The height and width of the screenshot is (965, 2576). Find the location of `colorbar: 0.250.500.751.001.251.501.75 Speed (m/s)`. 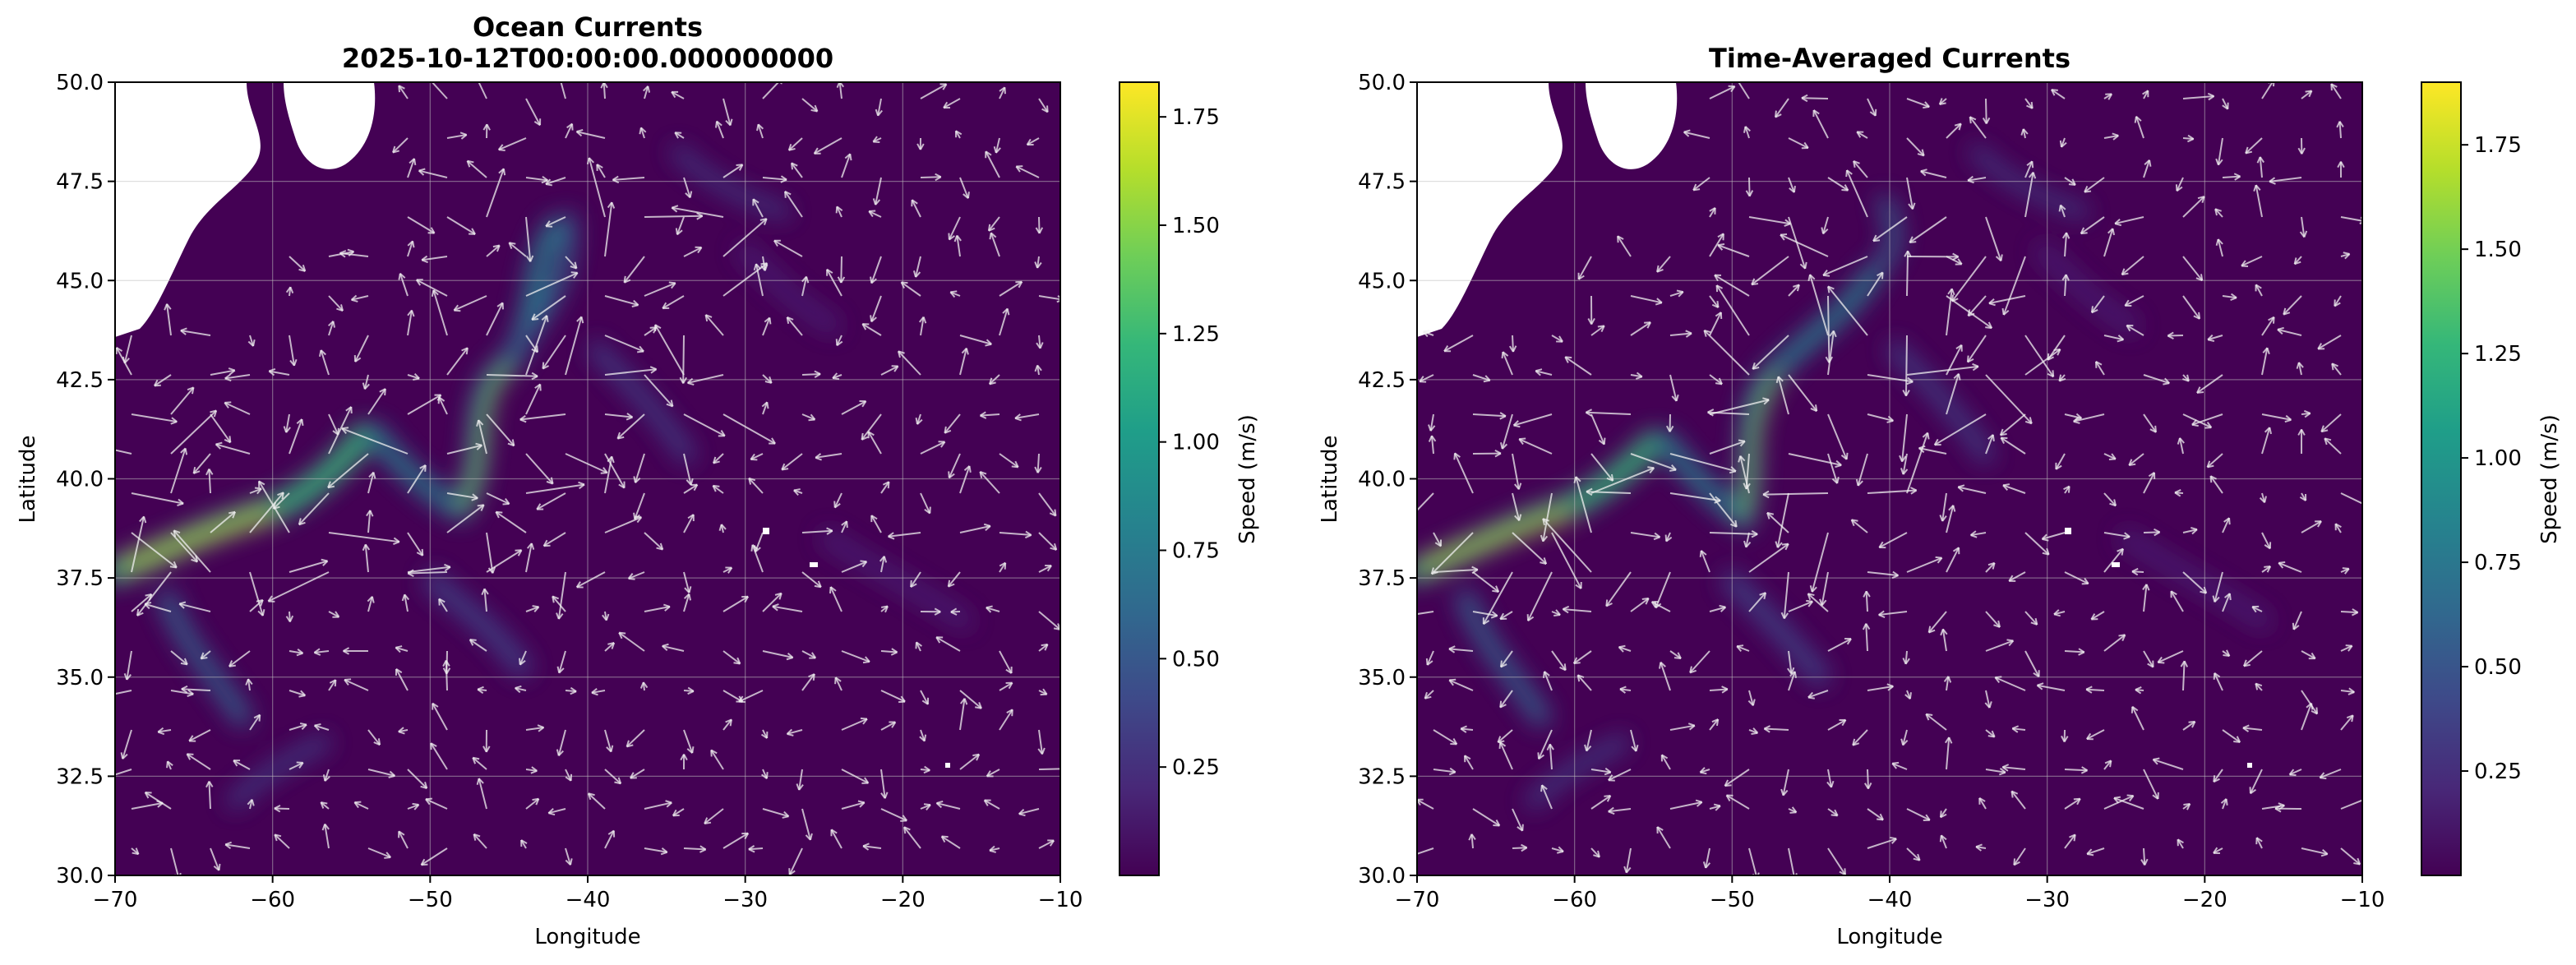

colorbar: 0.250.500.751.001.251.501.75 Speed (m/s) is located at coordinates (1189, 478).